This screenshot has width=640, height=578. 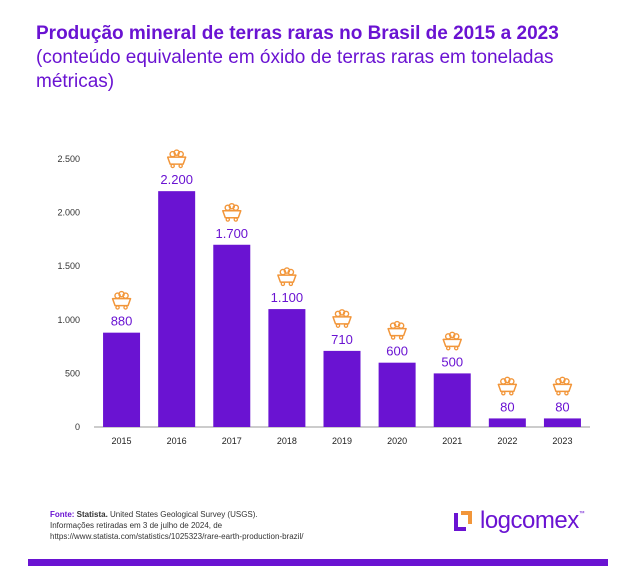 I want to click on data-label: 710, so click(x=342, y=339).